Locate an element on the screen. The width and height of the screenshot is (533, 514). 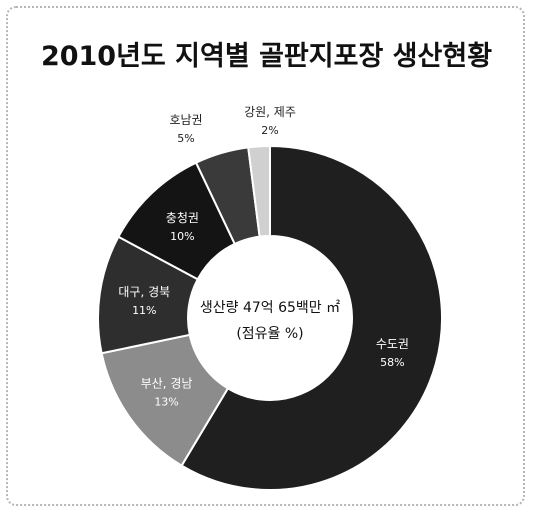
slice-percent-label-4: 5% is located at coordinates (185, 138).